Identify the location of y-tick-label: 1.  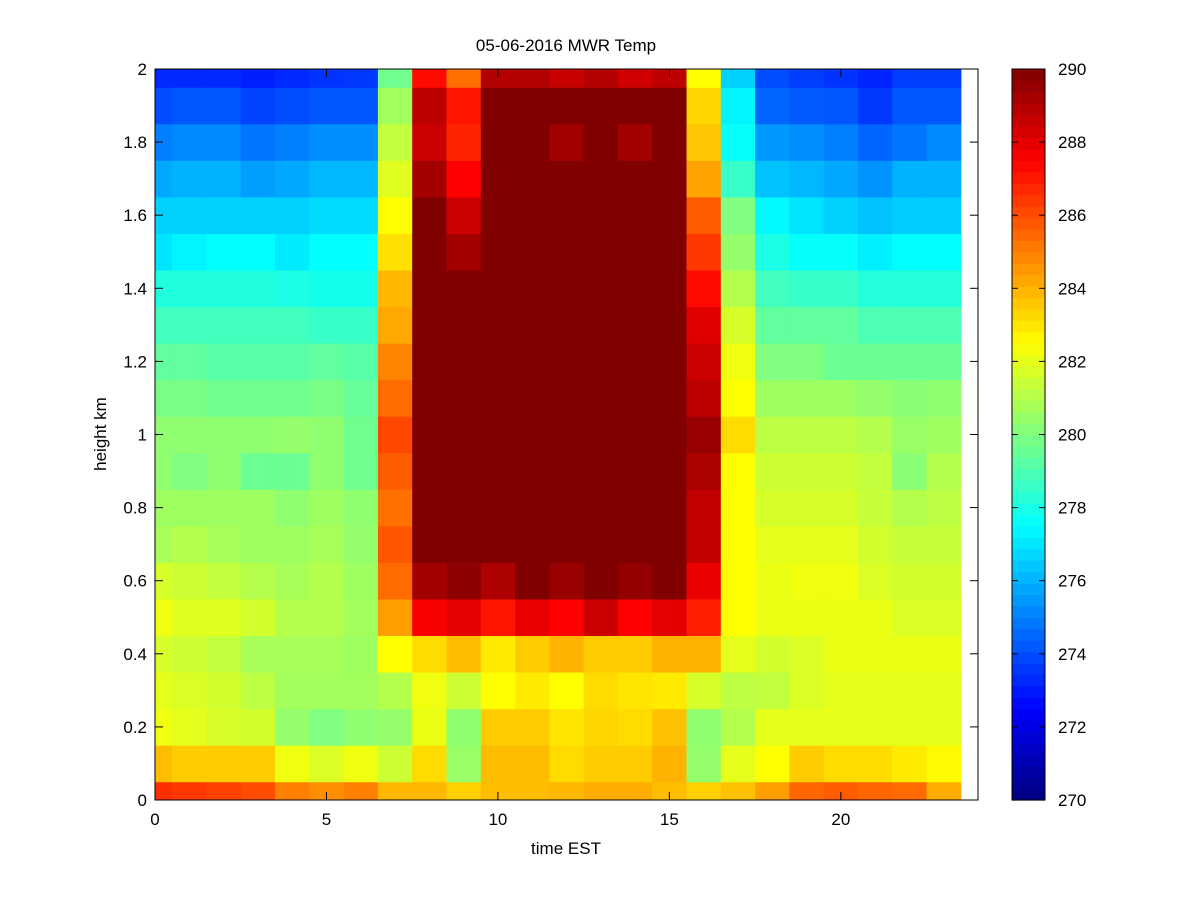
(142, 435).